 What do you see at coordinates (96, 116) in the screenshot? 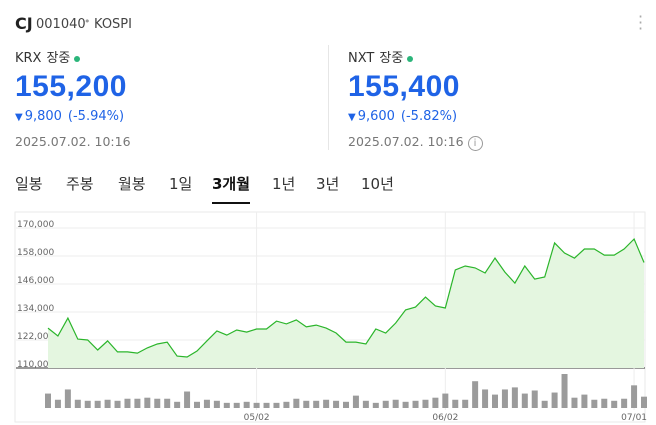
I see `change-percent: (-5.94%)` at bounding box center [96, 116].